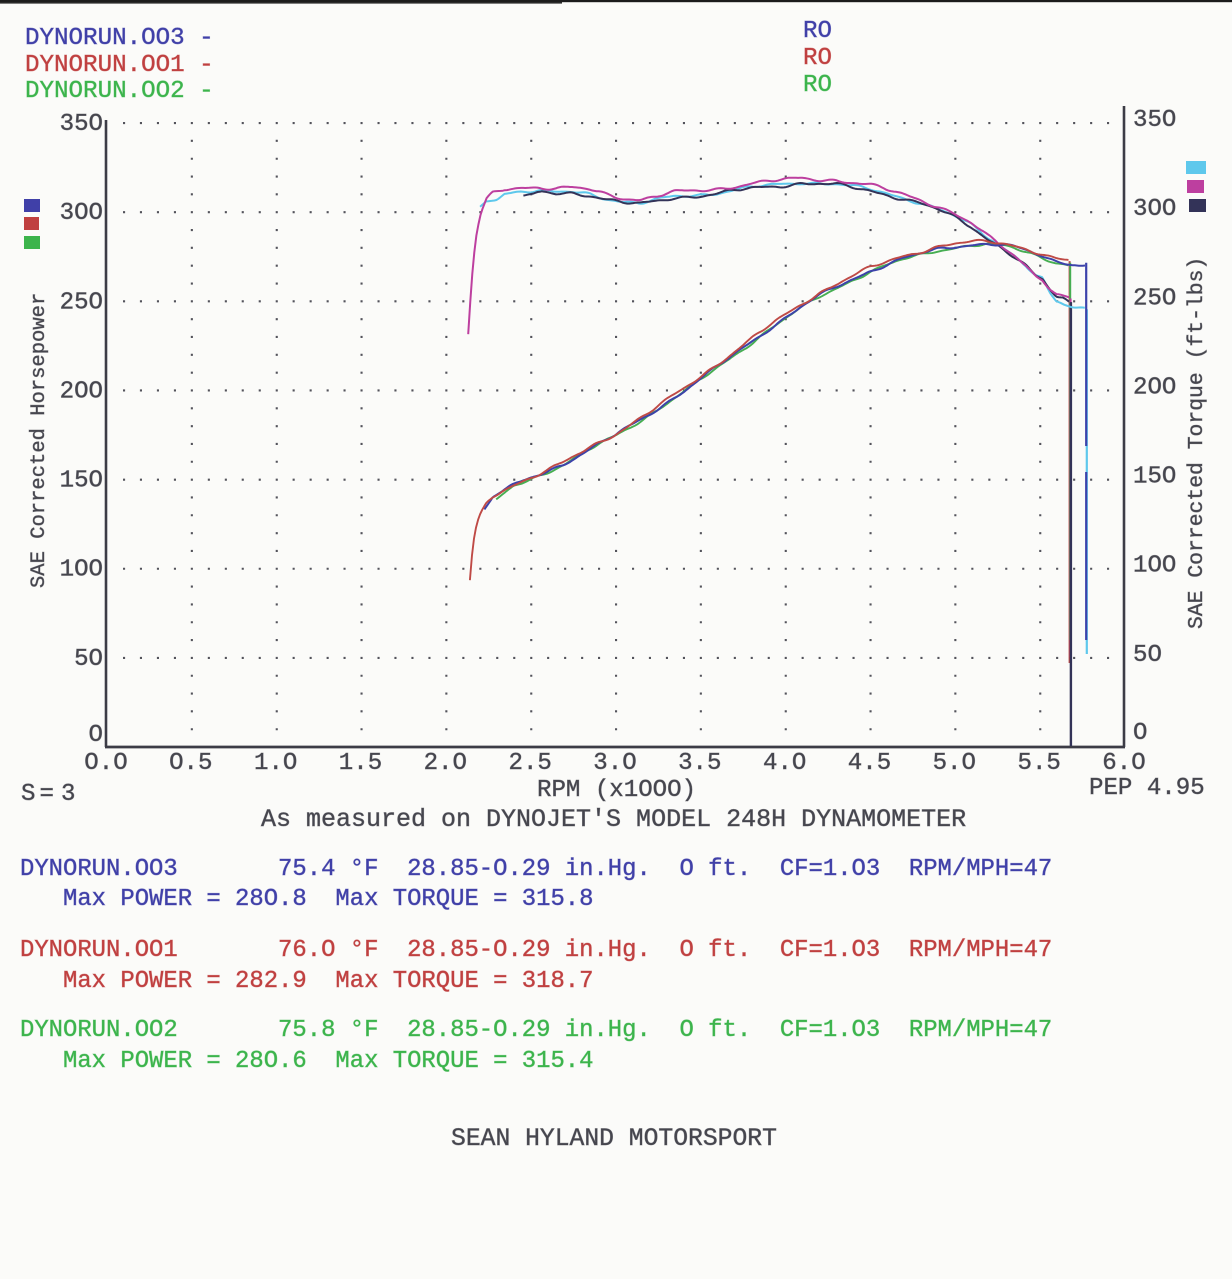 Image resolution: width=1232 pixels, height=1279 pixels. I want to click on svg-text: PEP 4.95, so click(1147, 788).